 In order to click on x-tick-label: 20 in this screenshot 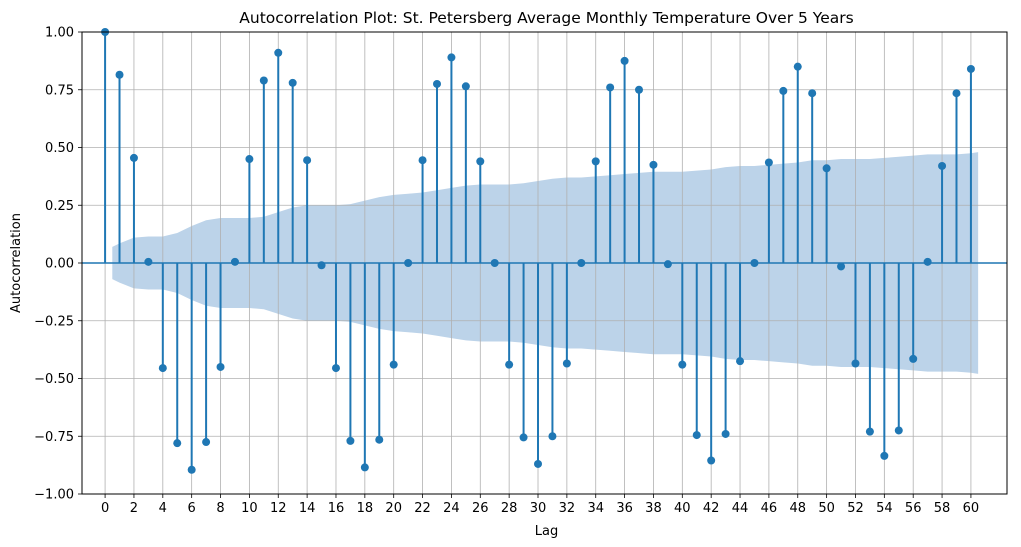, I will do `click(393, 508)`.